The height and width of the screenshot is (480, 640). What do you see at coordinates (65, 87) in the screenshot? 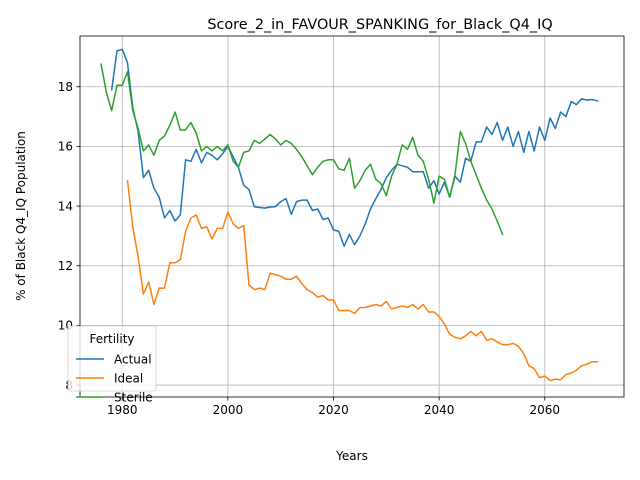
I see `y-tick-label: 18` at bounding box center [65, 87].